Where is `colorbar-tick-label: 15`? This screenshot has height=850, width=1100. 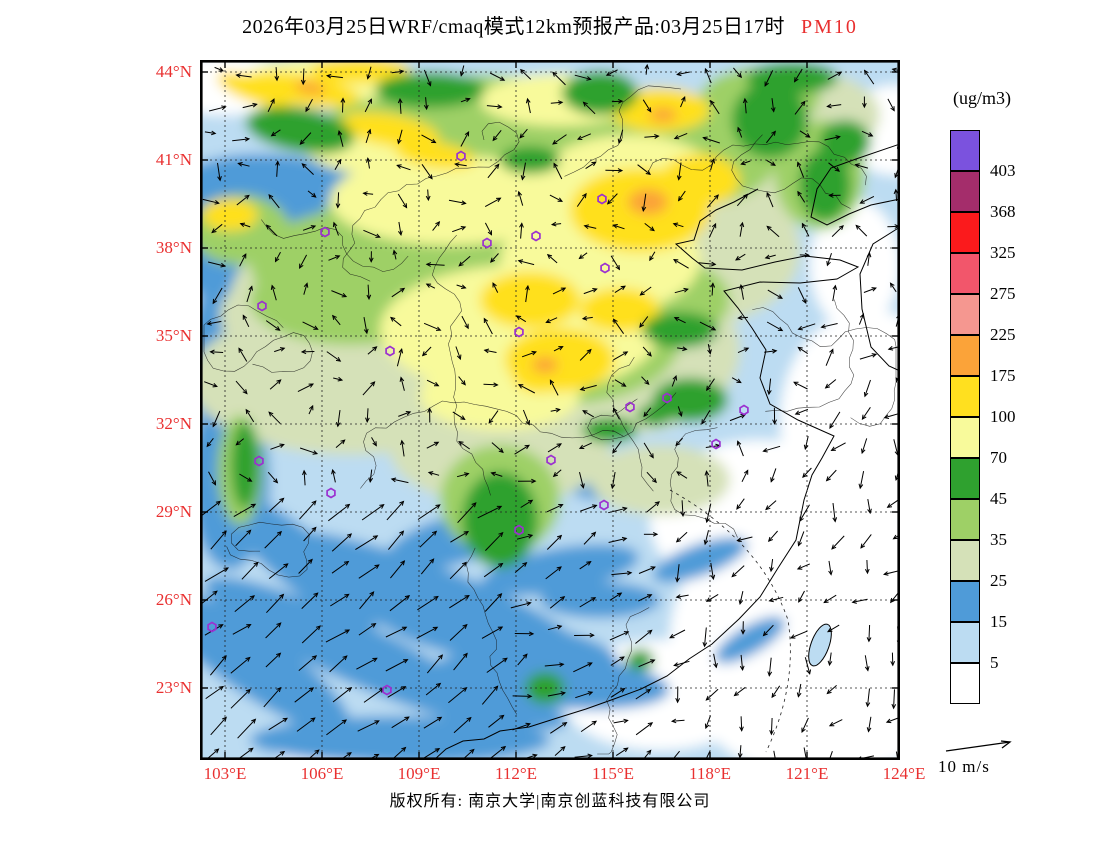
colorbar-tick-label: 15 is located at coordinates (998, 621).